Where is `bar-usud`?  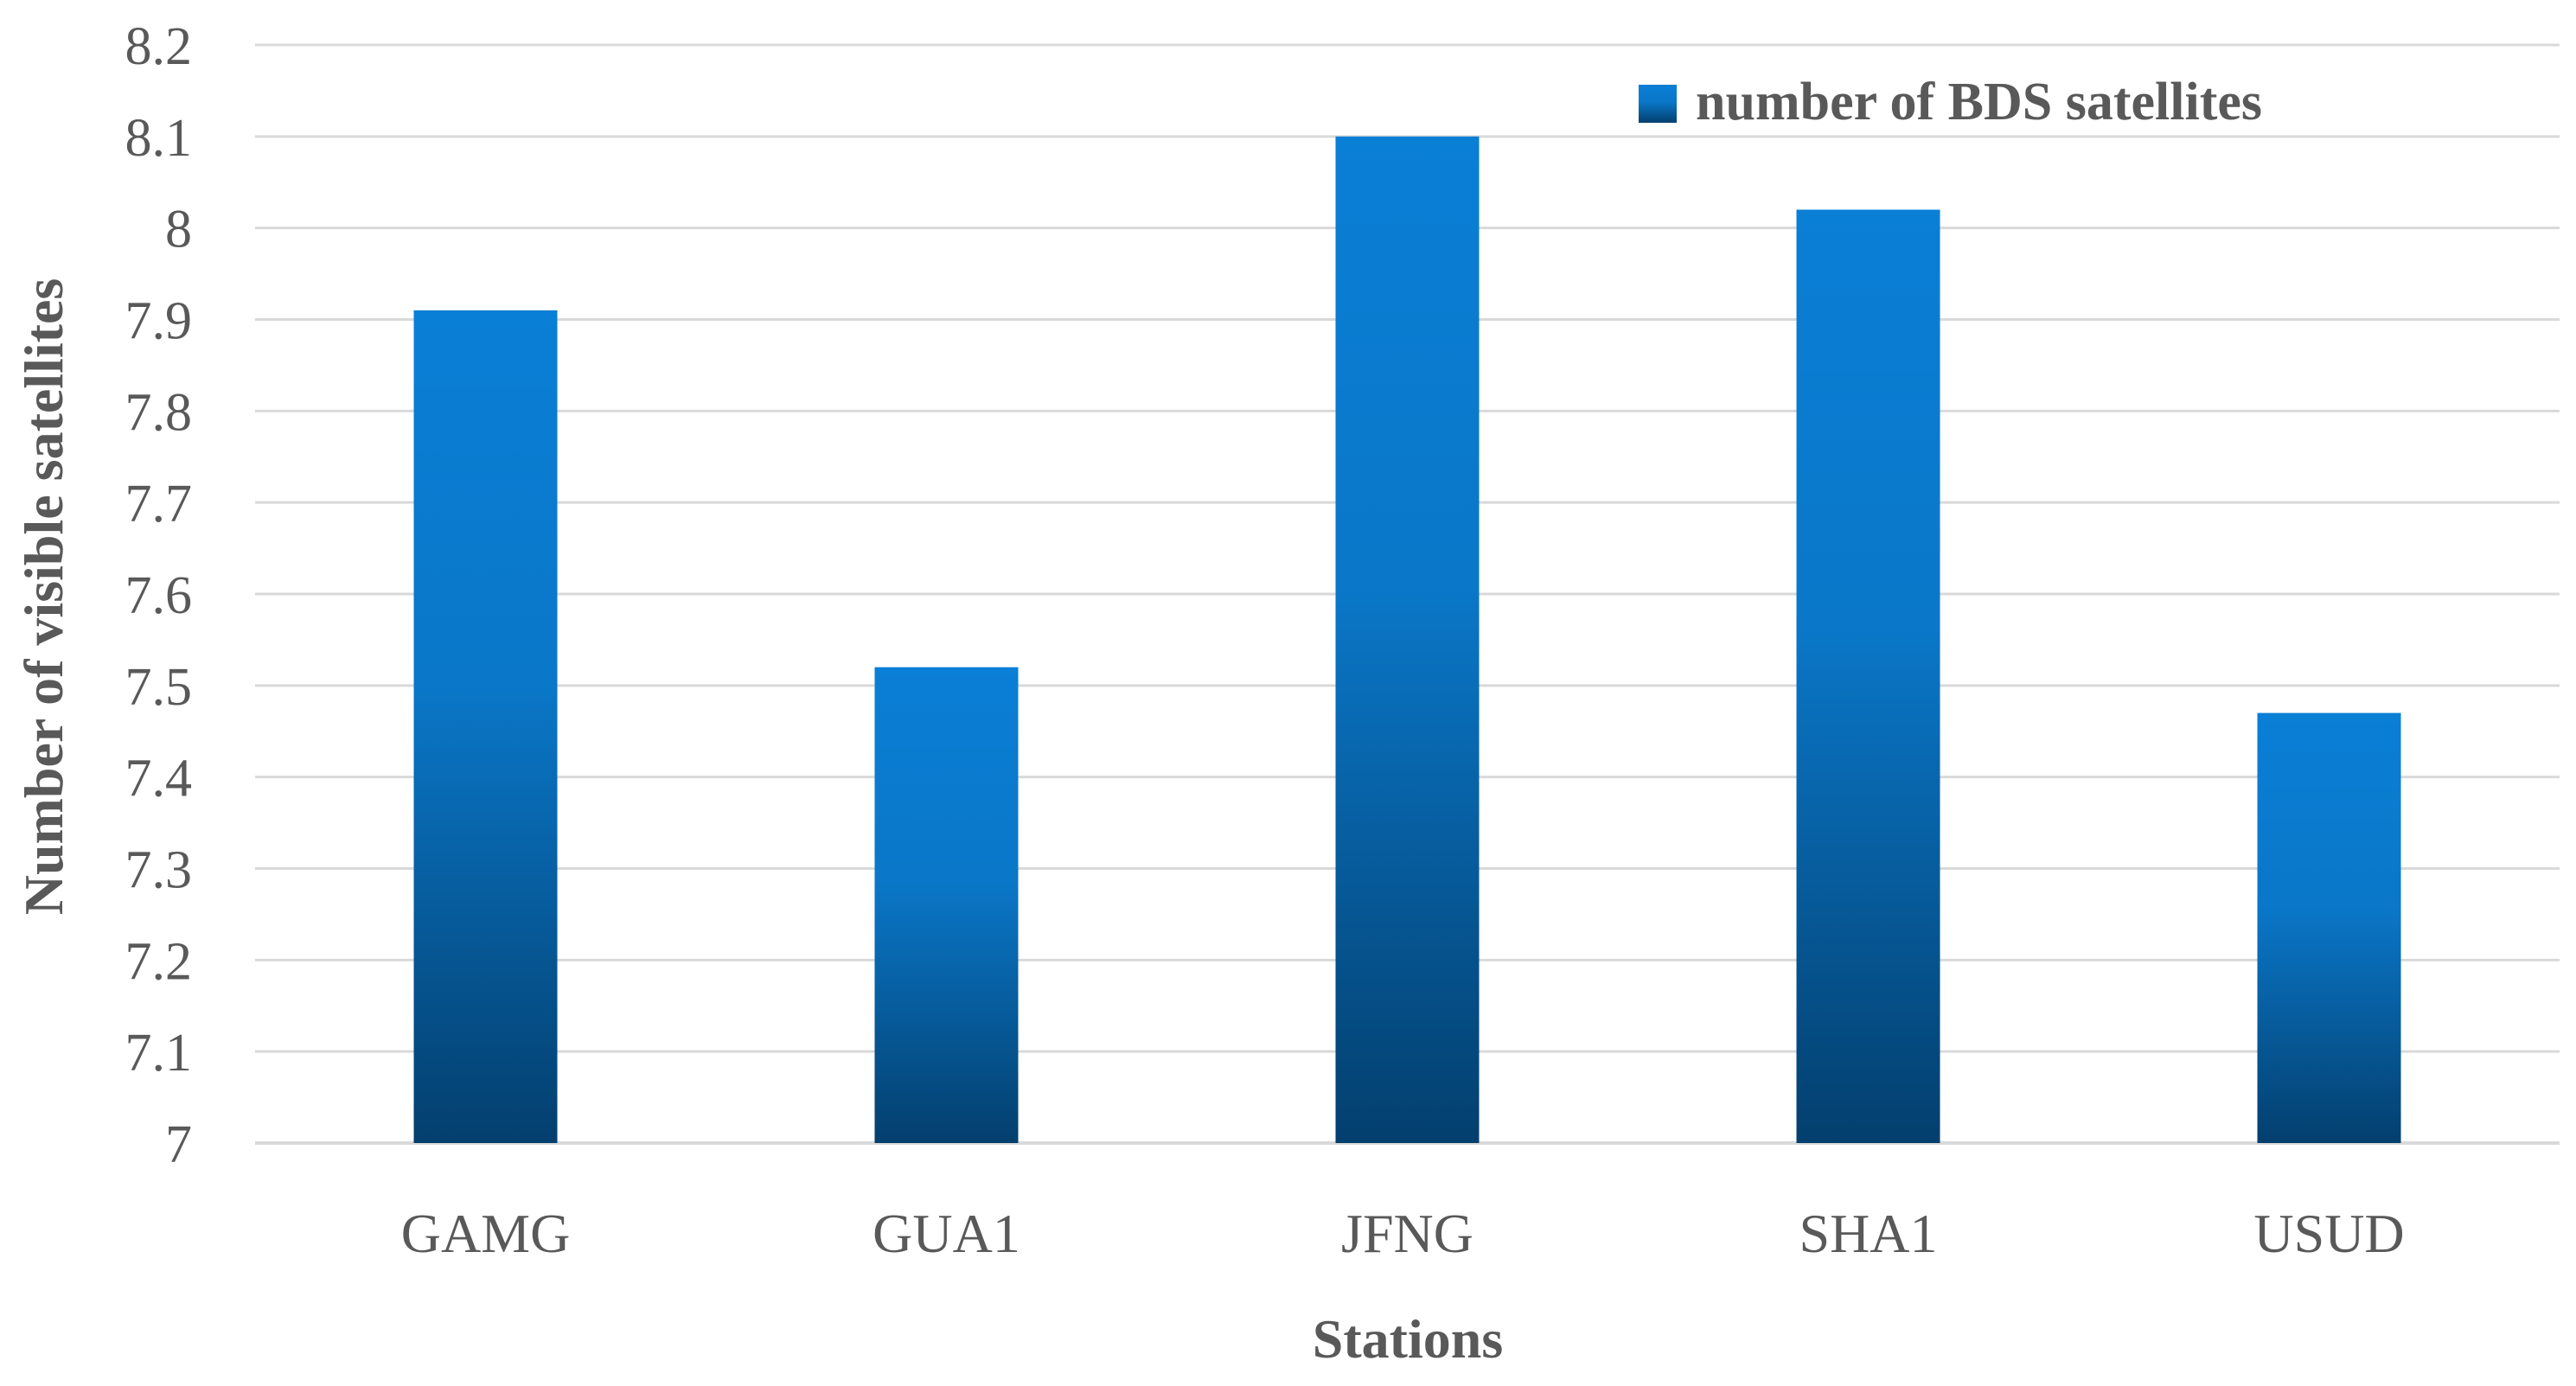 bar-usud is located at coordinates (2329, 927).